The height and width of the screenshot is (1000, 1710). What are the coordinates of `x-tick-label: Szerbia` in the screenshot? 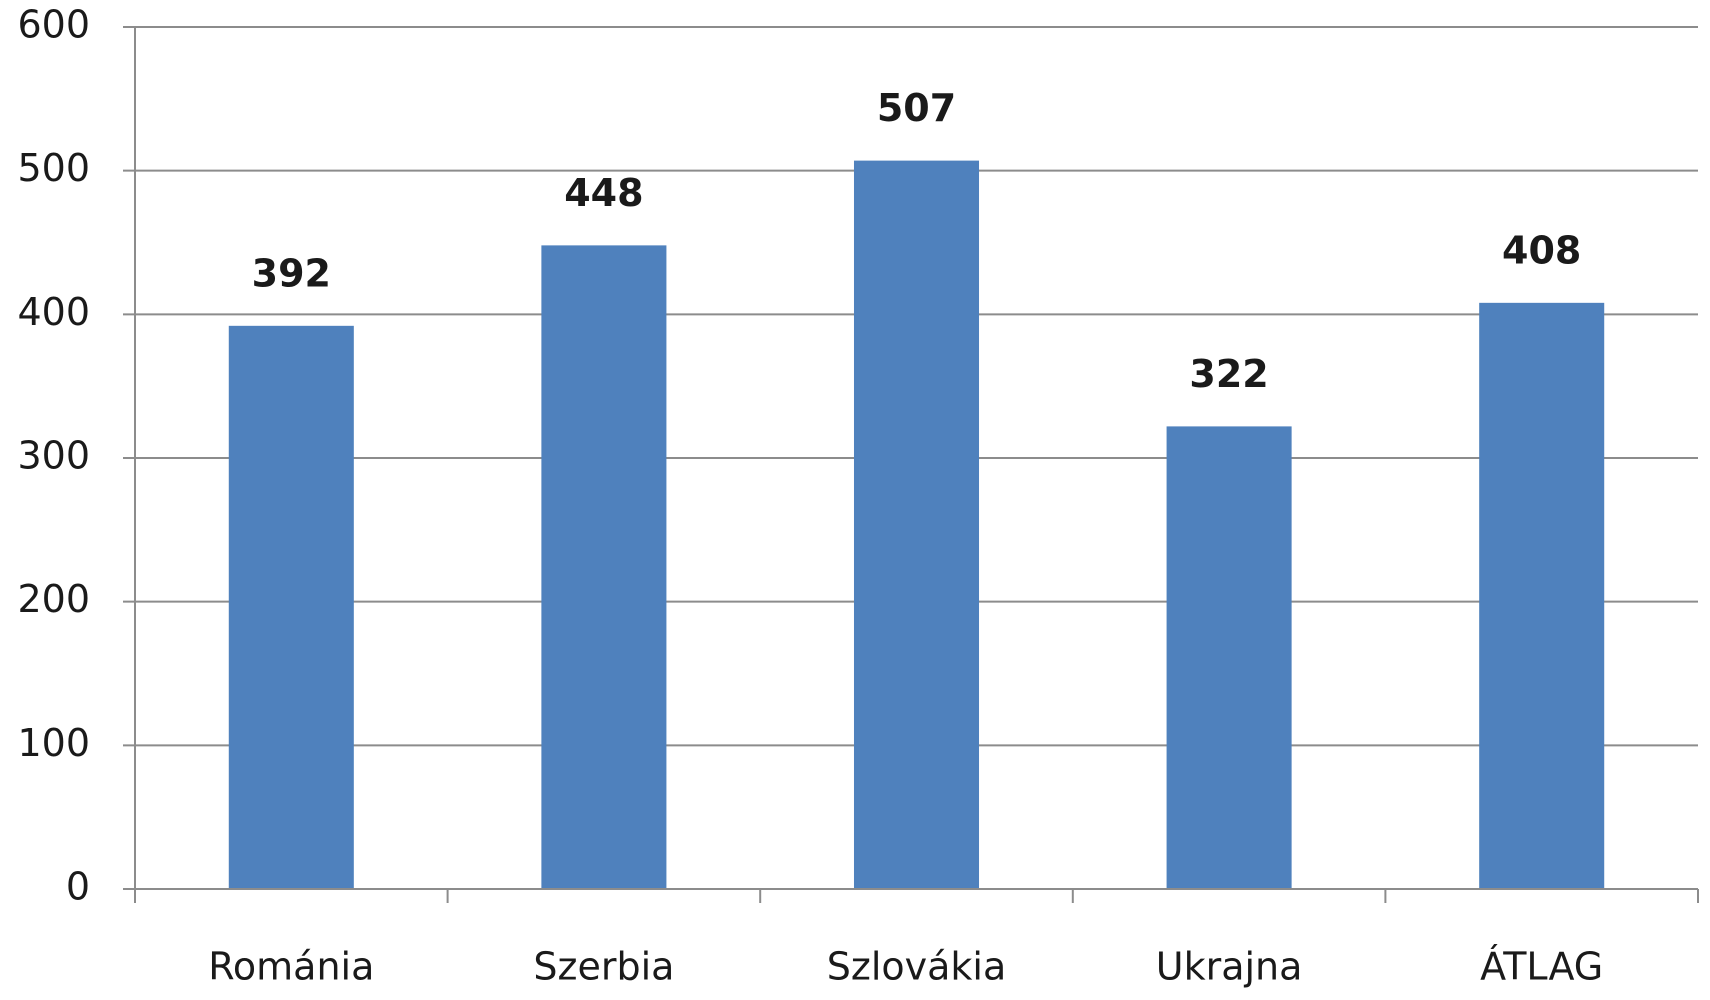 It's located at (603, 967).